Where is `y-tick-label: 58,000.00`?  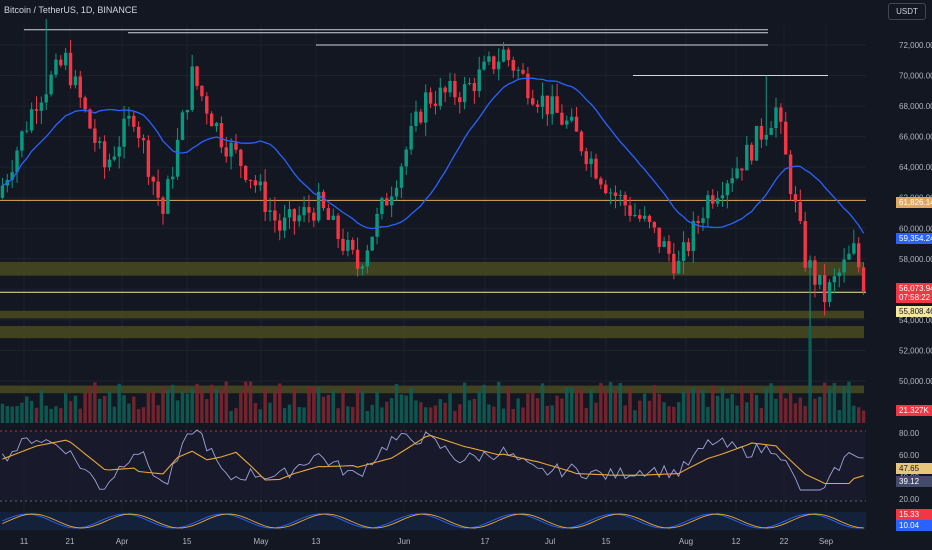
y-tick-label: 58,000.00 is located at coordinates (915, 259).